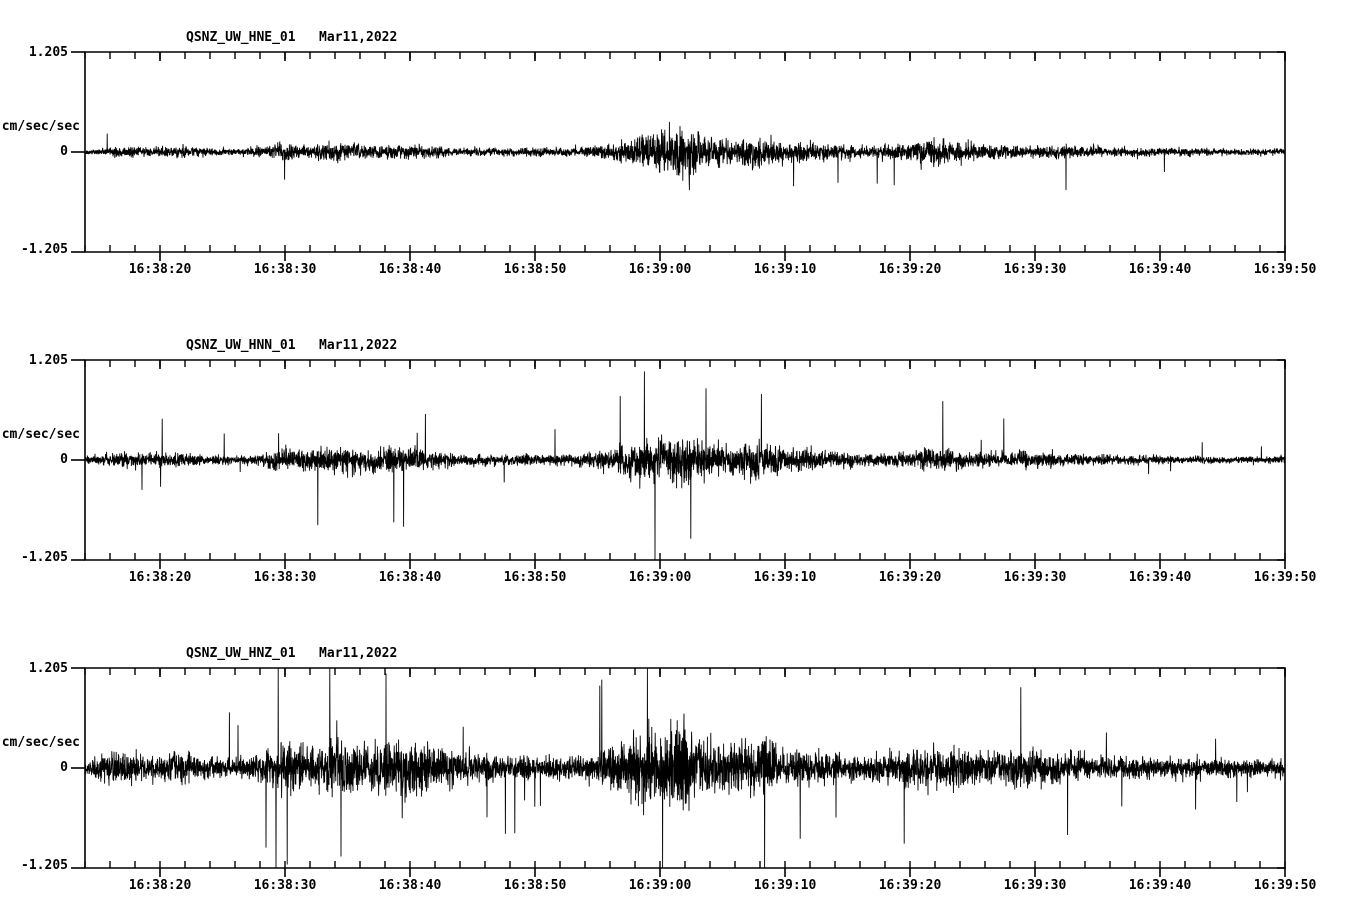 The width and height of the screenshot is (1358, 924). Describe the element at coordinates (40, 742) in the screenshot. I see `y-axis-unit-label-hnz: cm/sec/sec` at that location.